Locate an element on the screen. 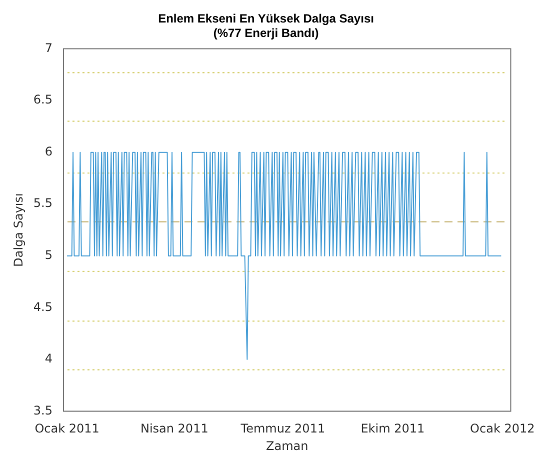 This screenshot has width=546, height=462. x-tick-label: Ocak 2011 is located at coordinates (67, 429).